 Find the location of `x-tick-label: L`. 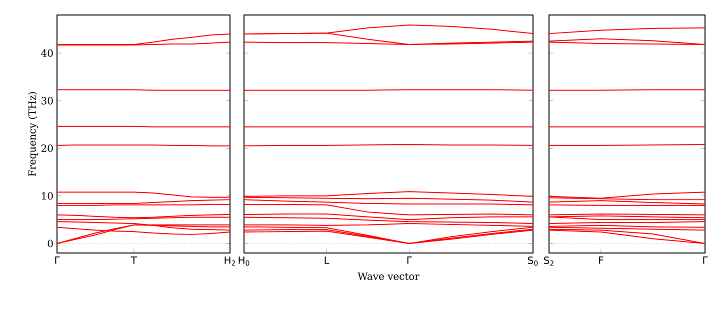

x-tick-label: L is located at coordinates (327, 260).